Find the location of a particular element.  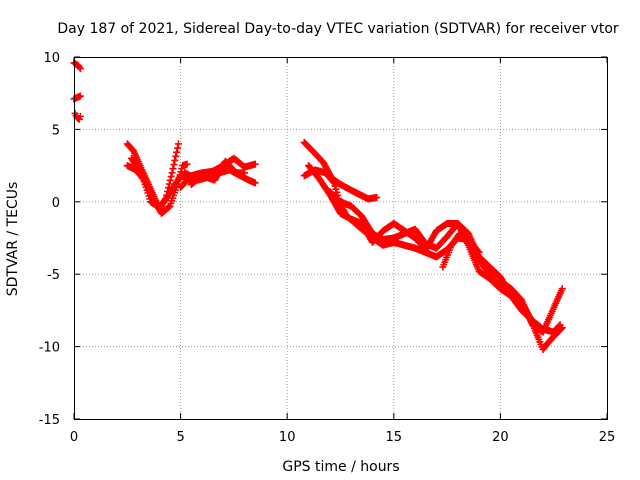

series-s8 is located at coordinates (391, 213).